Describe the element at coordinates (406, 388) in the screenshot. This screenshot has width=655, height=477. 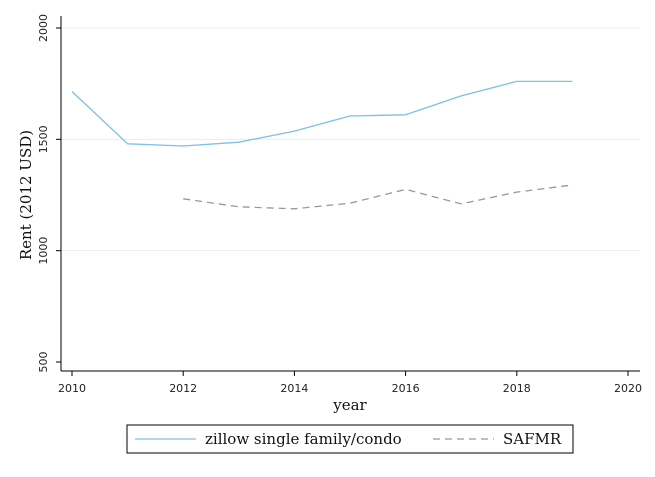
I see `x-tick-label-2016: 2016` at that location.